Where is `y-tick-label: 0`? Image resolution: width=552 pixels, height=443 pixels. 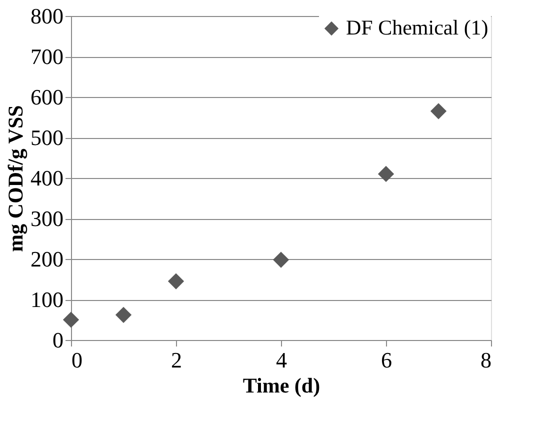
y-tick-label: 0 is located at coordinates (58, 340).